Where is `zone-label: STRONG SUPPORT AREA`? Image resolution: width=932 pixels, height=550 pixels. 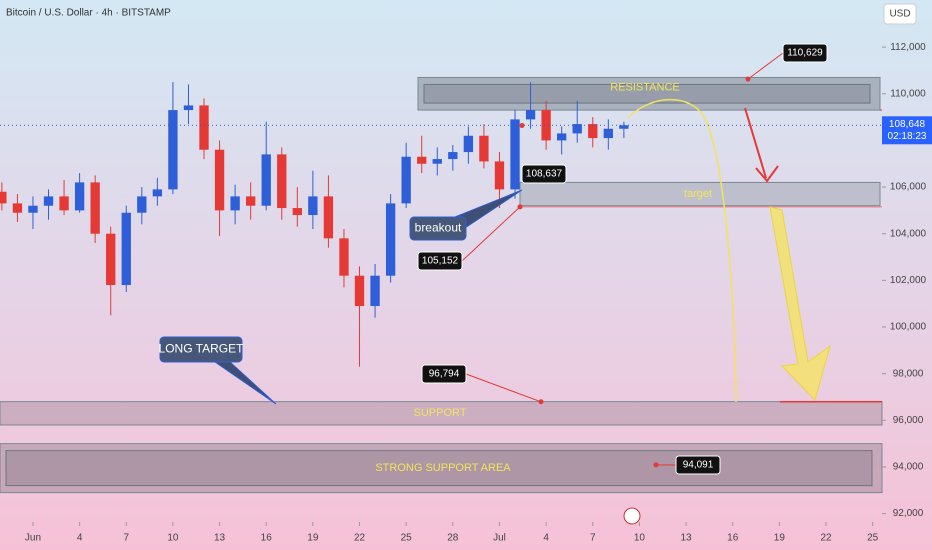
zone-label: STRONG SUPPORT AREA is located at coordinates (443, 468).